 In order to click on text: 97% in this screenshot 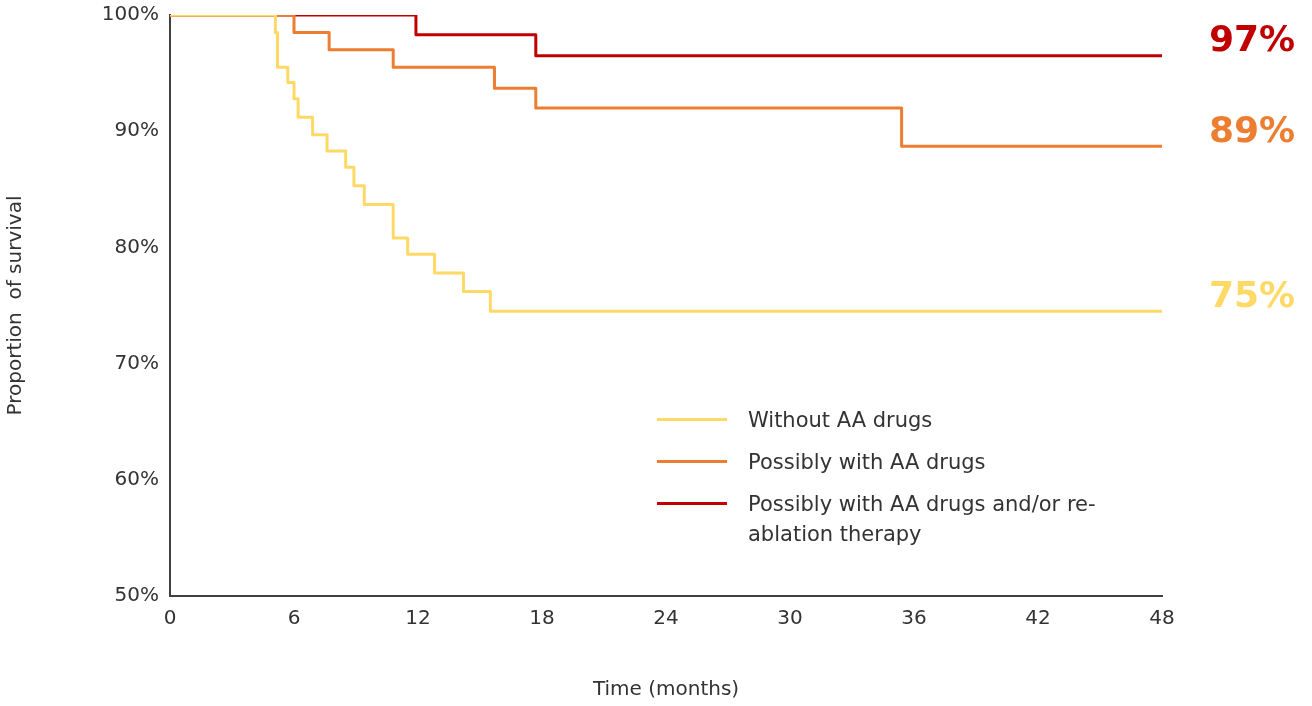, I will do `click(1252, 39)`.